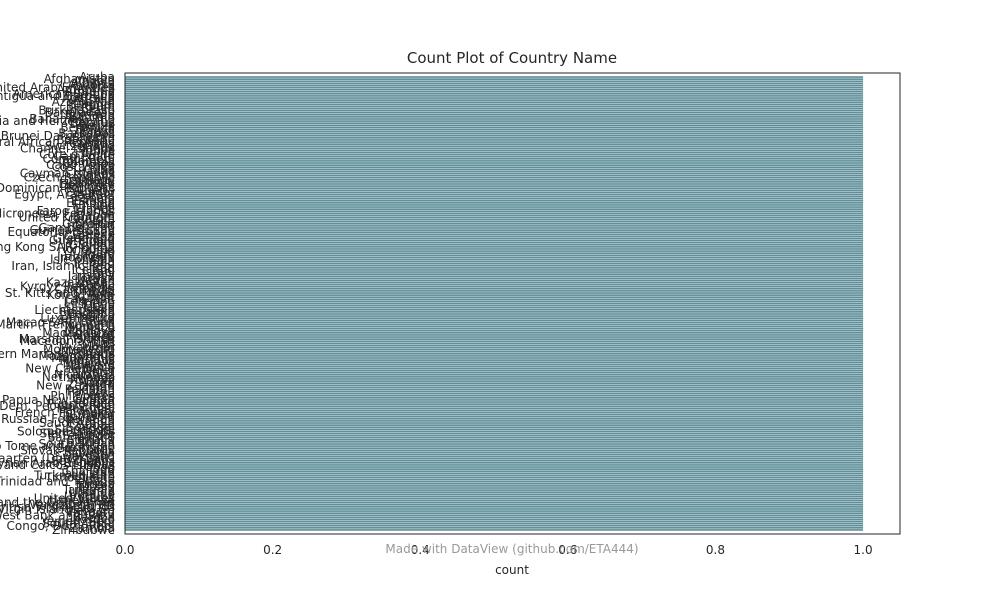 This screenshot has width=1000, height=600. Describe the element at coordinates (90, 327) in the screenshot. I see `y-tick-label: Morocco` at that location.